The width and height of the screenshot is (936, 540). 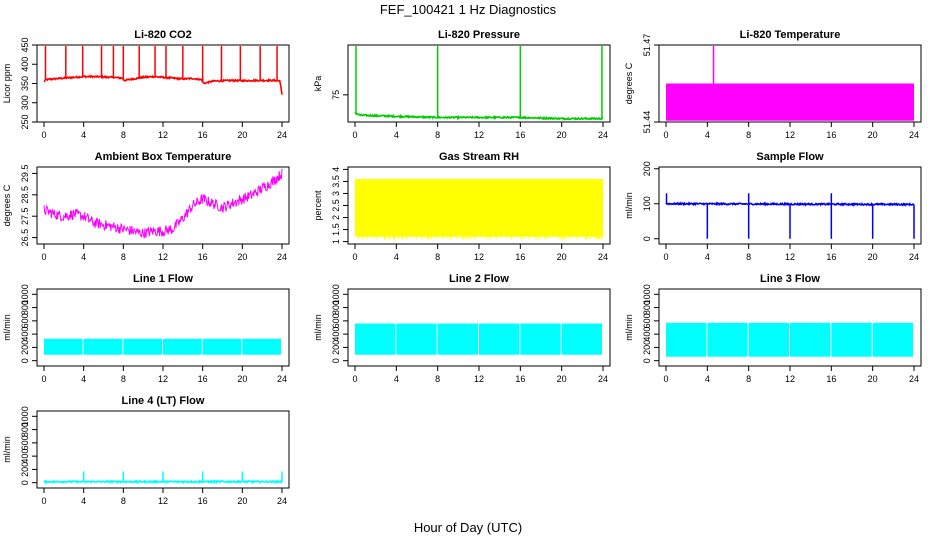 What do you see at coordinates (647, 203) in the screenshot?
I see `y-tick-label: 100` at bounding box center [647, 203].